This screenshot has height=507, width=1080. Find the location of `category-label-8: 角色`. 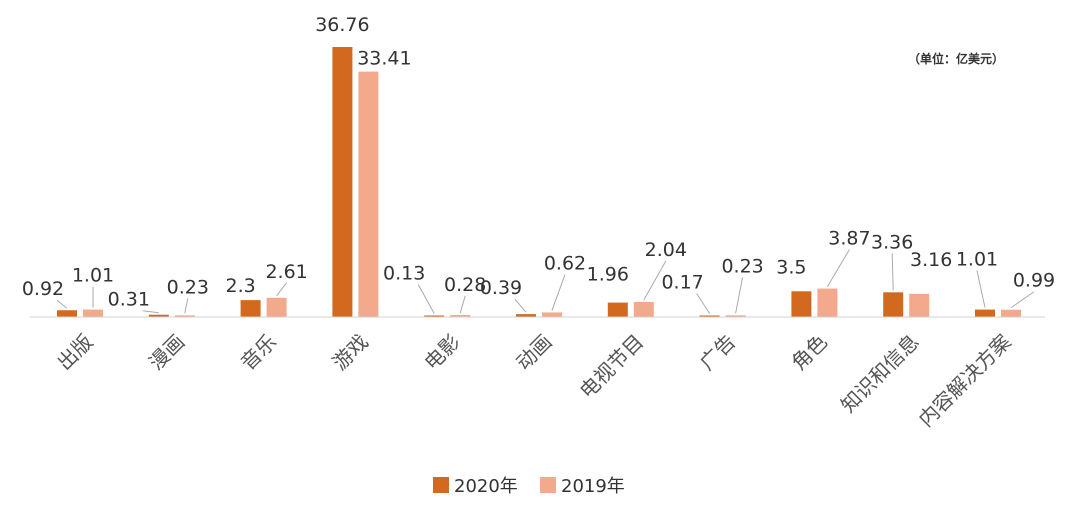

category-label-8: 角色 is located at coordinates (809, 352).